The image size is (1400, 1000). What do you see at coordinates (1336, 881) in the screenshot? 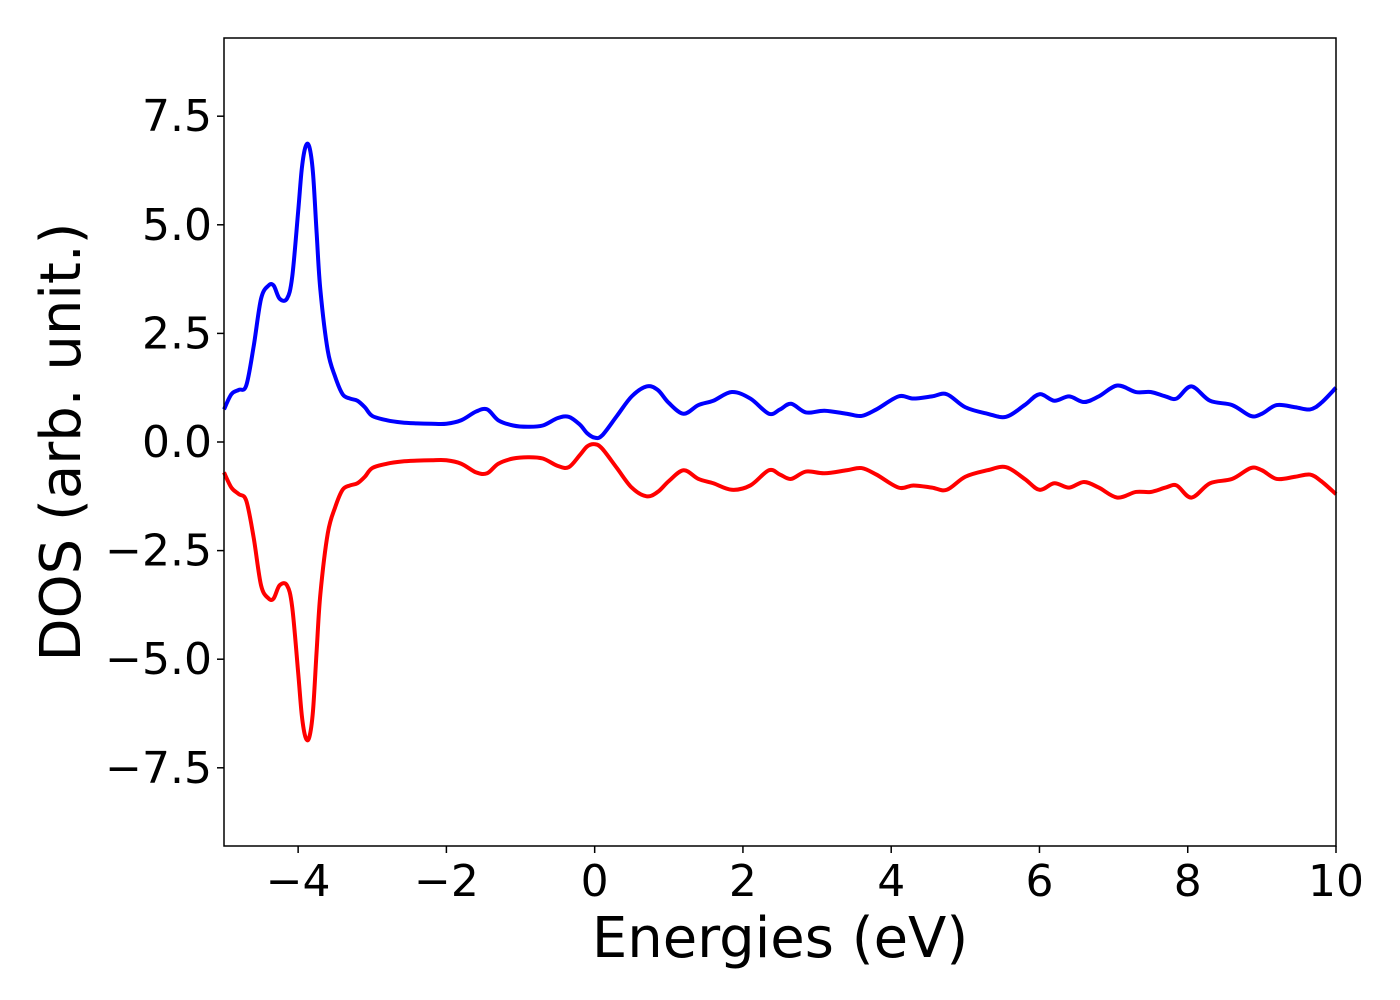
I see `x-tick-label: 10` at bounding box center [1336, 881].